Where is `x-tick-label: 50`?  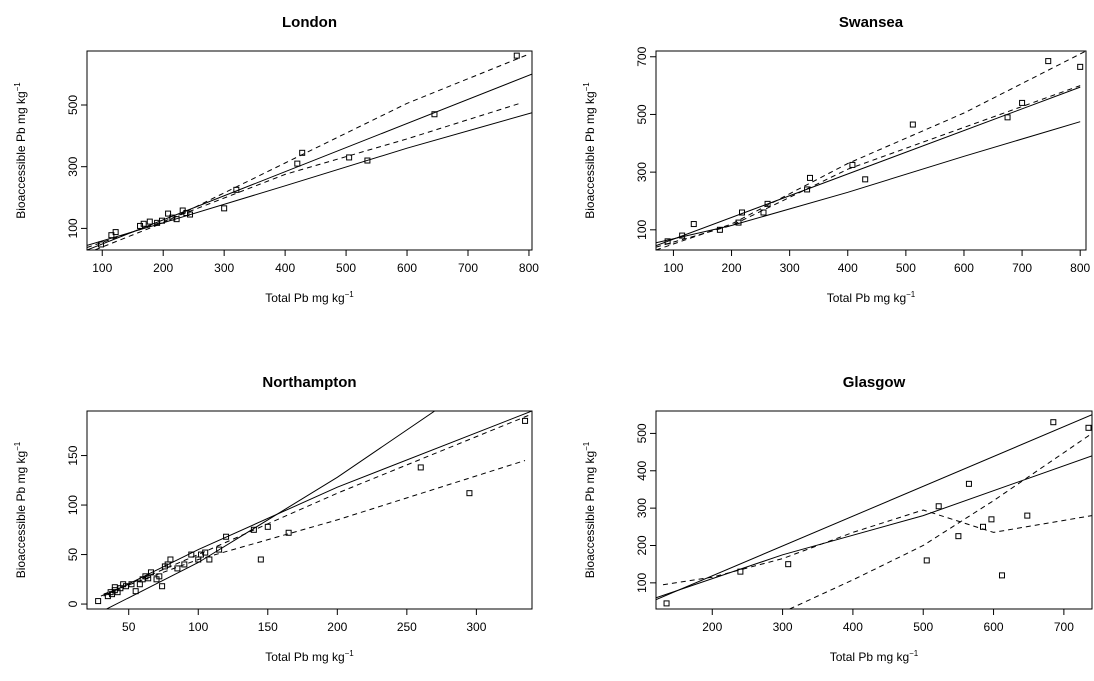
x-tick-label: 50 is located at coordinates (129, 627).